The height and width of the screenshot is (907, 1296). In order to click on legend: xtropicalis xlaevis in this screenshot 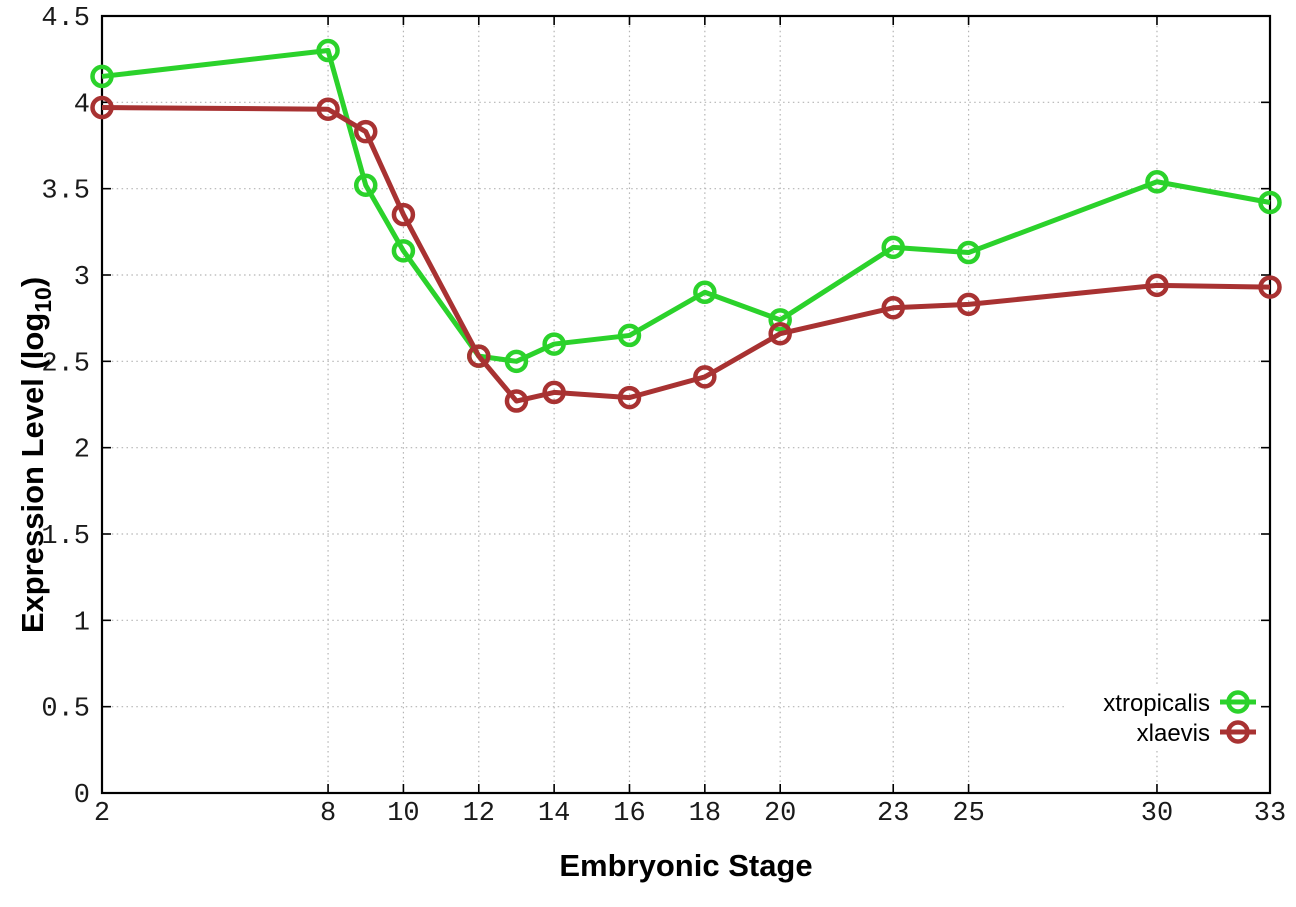, I will do `click(1163, 716)`.